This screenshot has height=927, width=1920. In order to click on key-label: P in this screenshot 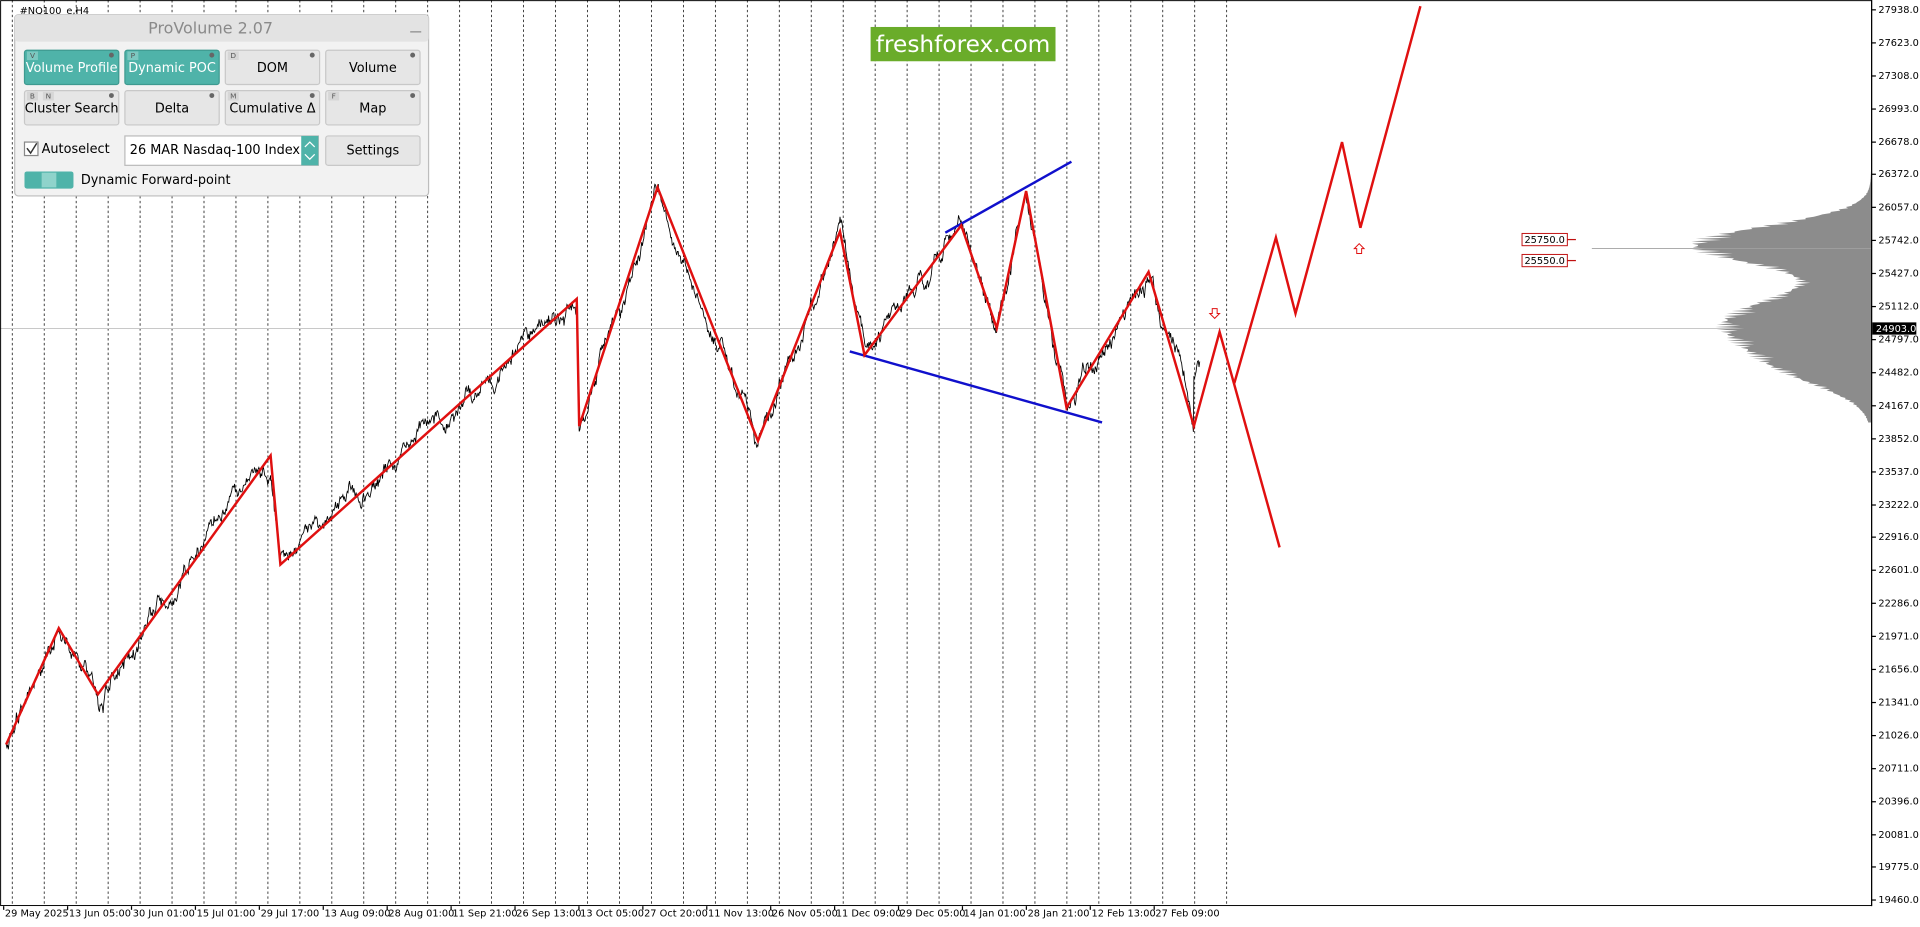, I will do `click(133, 55)`.